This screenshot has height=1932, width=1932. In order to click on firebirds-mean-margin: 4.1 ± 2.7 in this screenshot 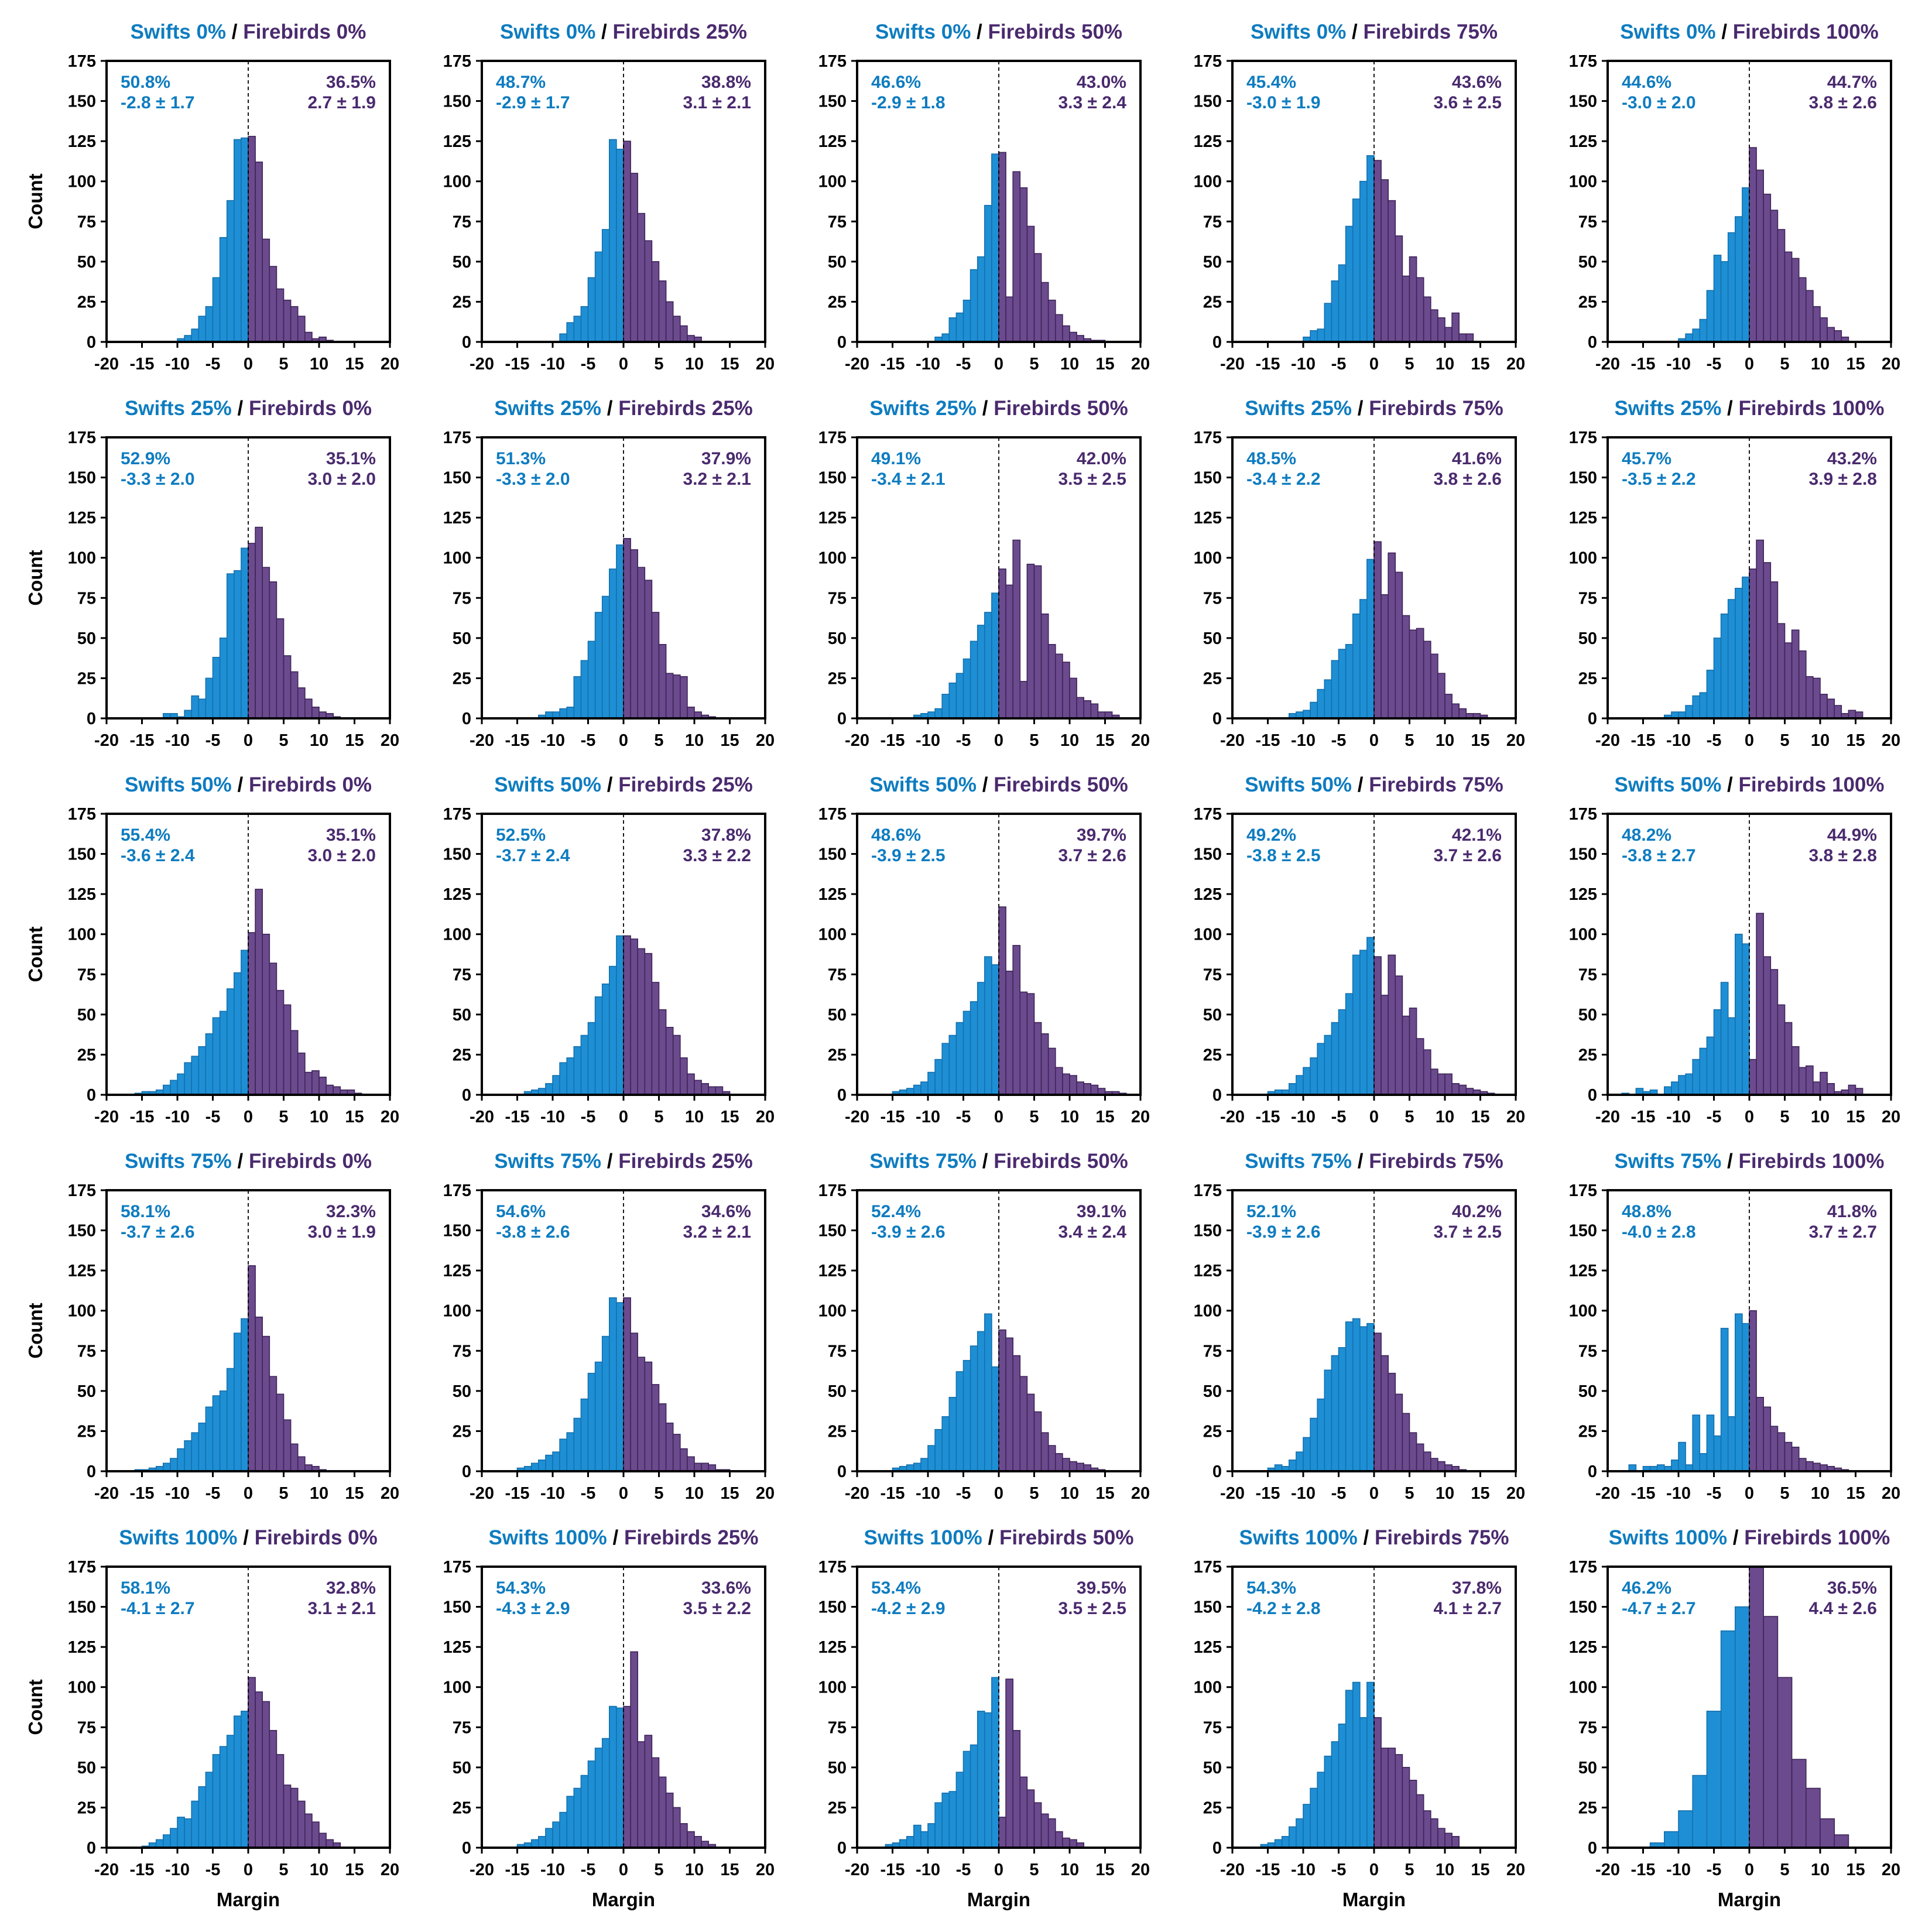, I will do `click(1467, 1608)`.